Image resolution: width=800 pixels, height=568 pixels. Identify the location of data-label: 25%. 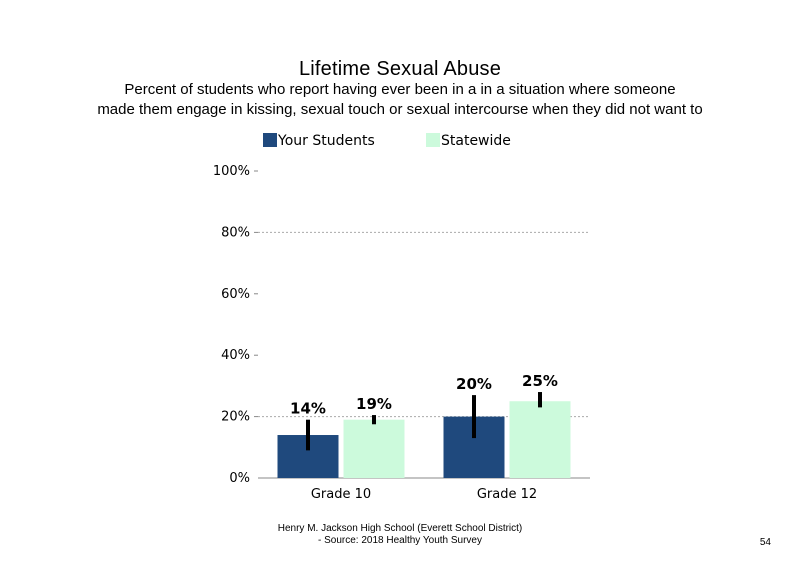
(540, 381).